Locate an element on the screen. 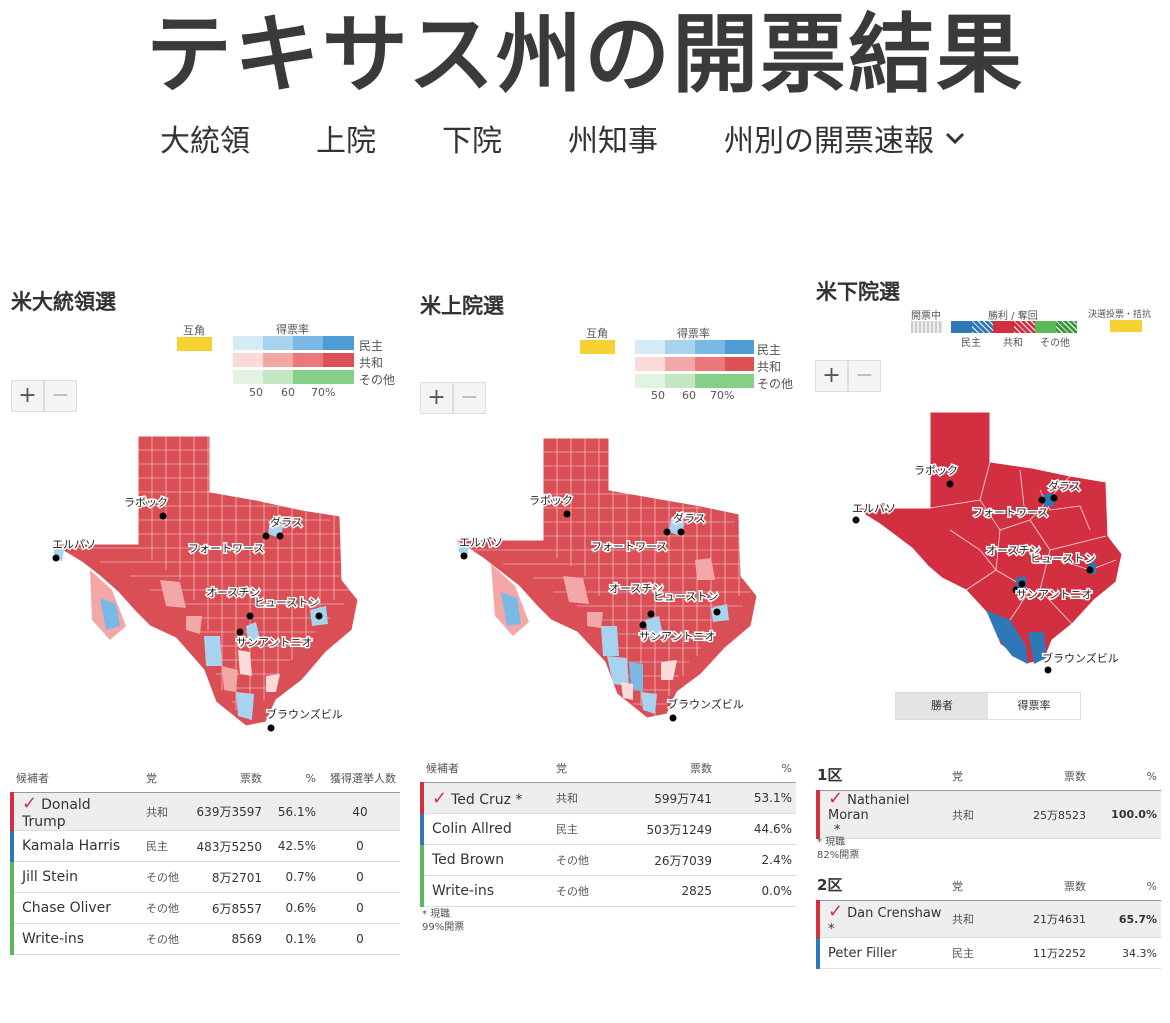 The image size is (1170, 1023). section-nav: 大統領 上院 下院 州知事 州別の開票速報 is located at coordinates (590, 138).